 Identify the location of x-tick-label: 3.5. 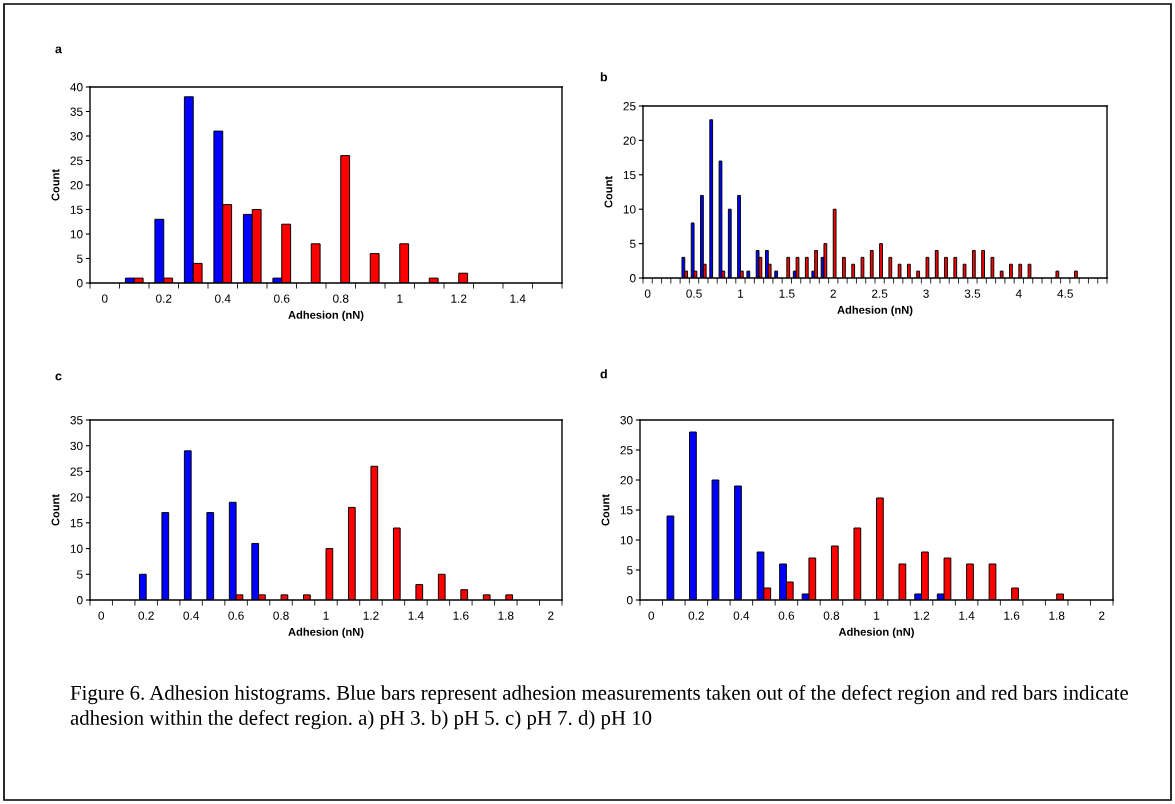
(972, 293).